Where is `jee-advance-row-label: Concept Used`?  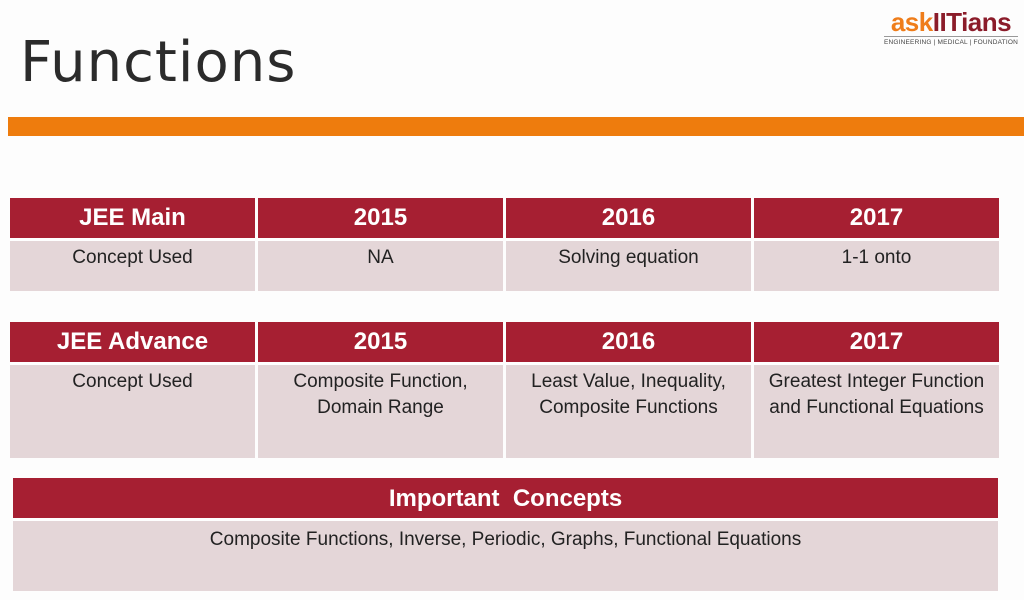
jee-advance-row-label: Concept Used is located at coordinates (132, 411).